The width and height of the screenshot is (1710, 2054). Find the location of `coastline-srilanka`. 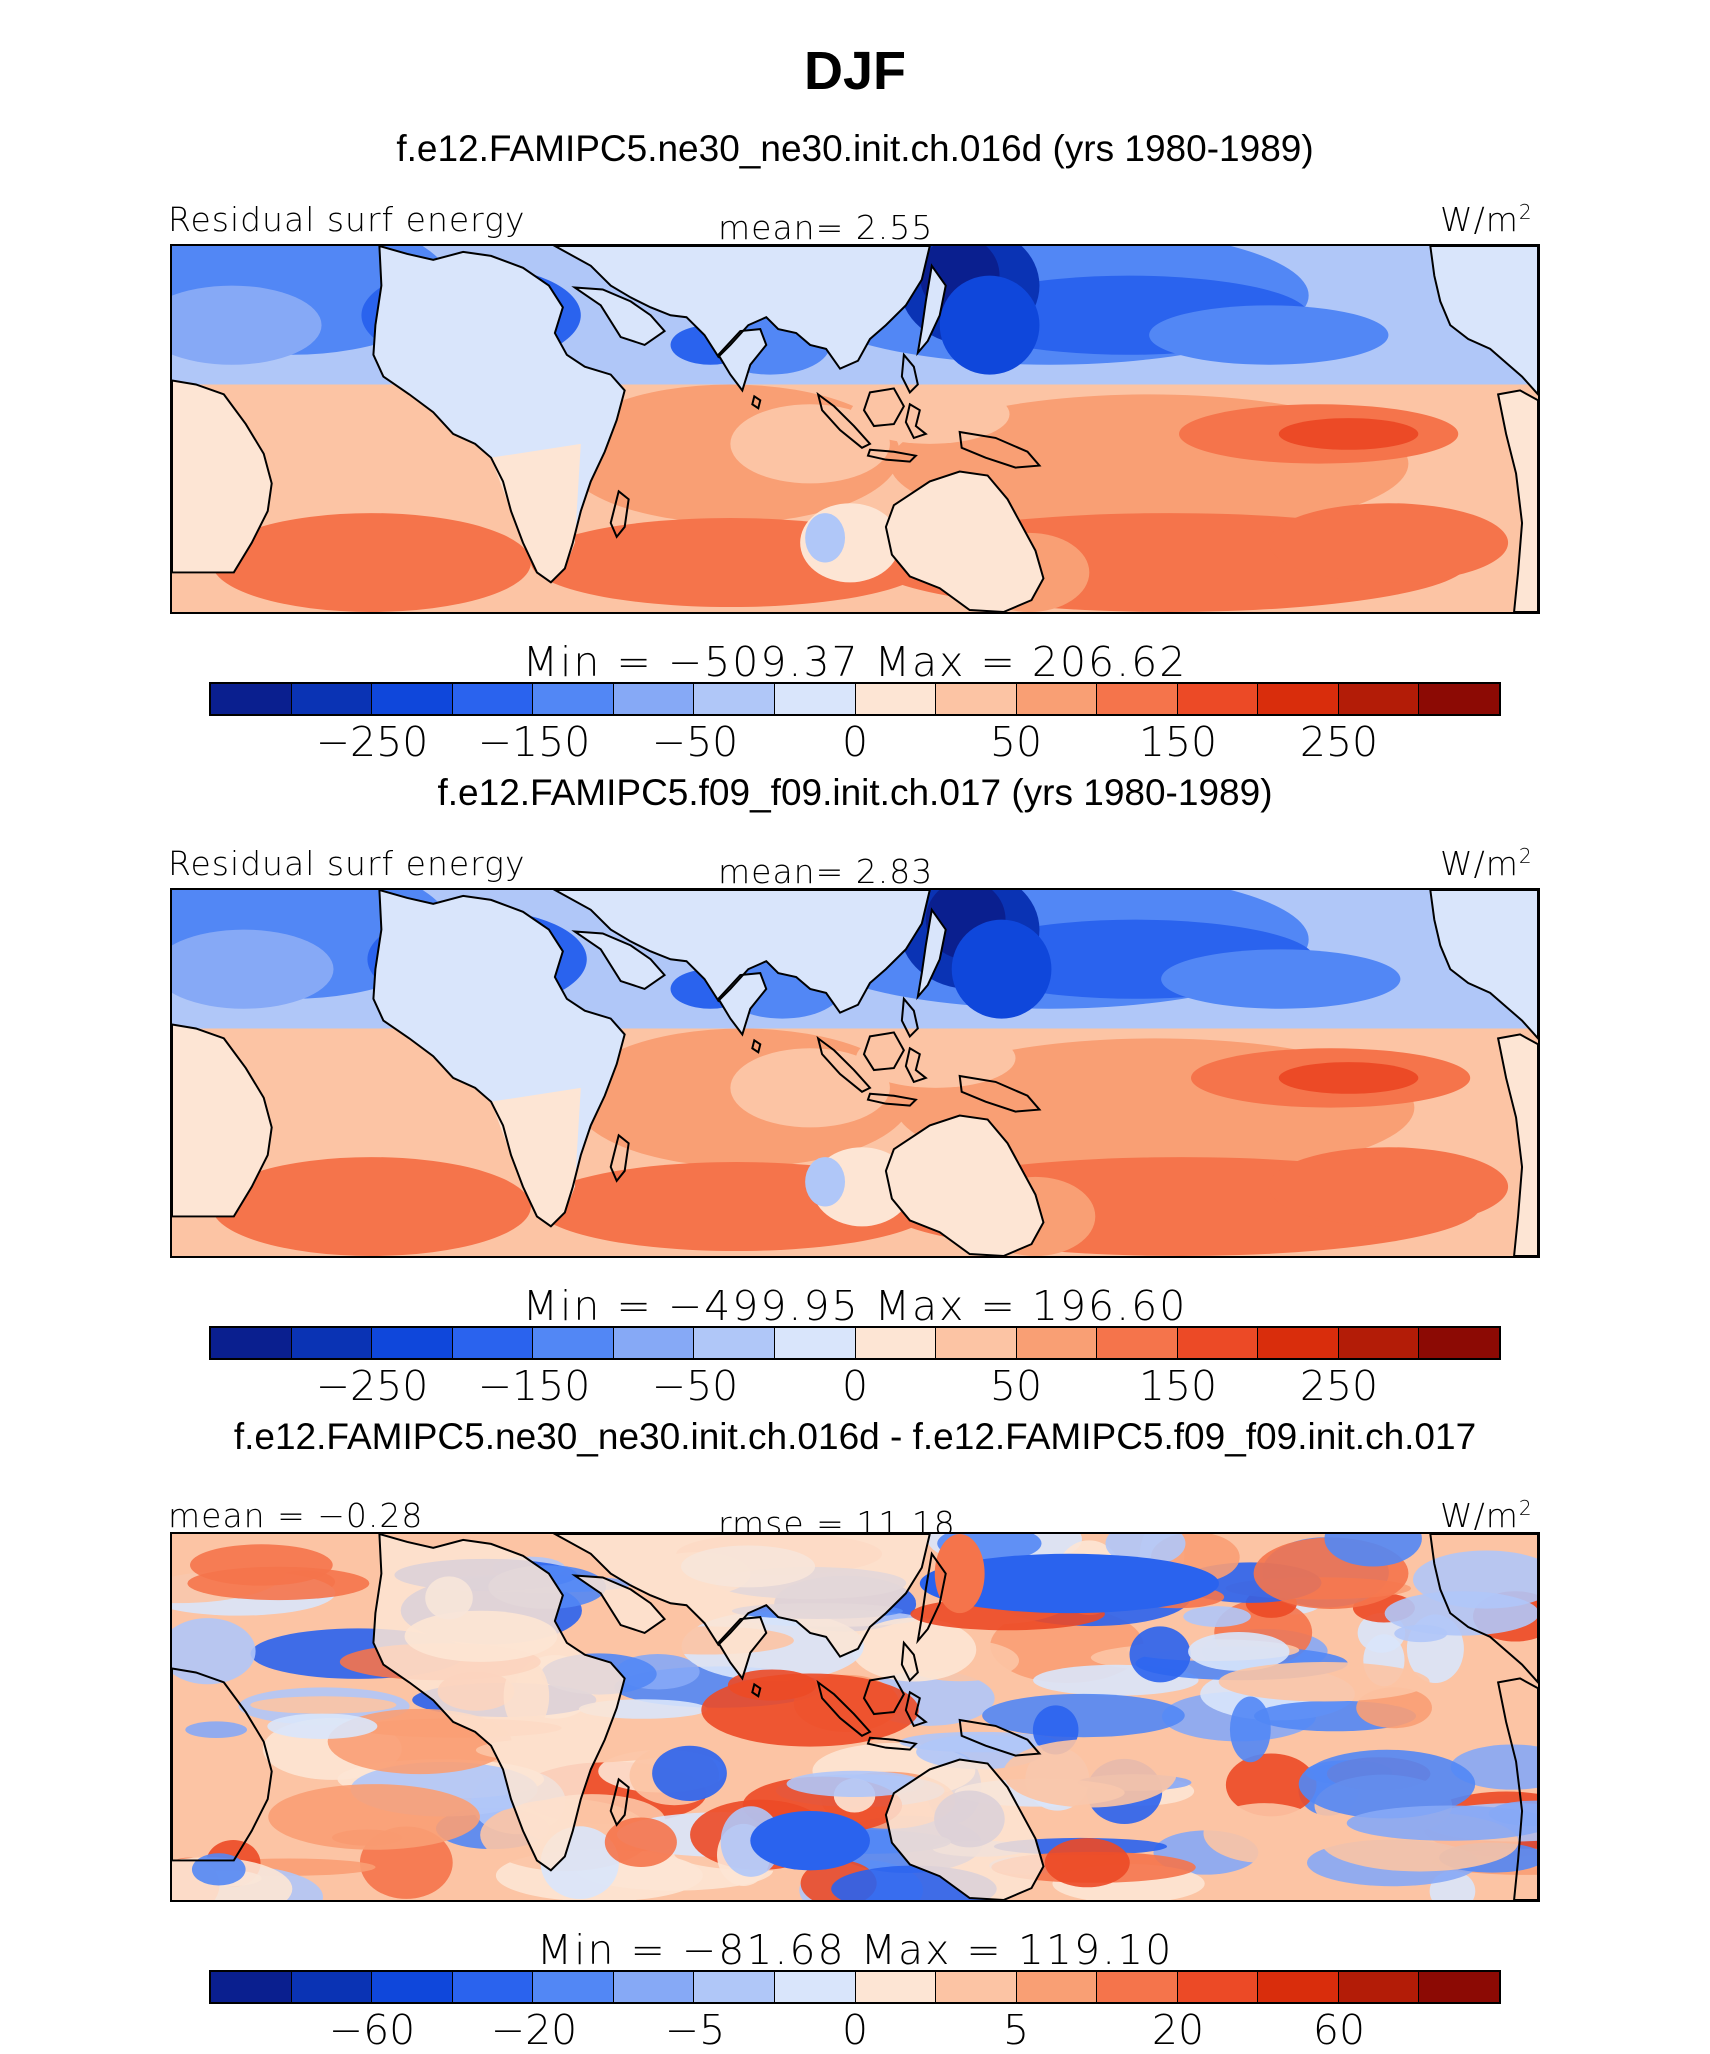

coastline-srilanka is located at coordinates (756, 1690).